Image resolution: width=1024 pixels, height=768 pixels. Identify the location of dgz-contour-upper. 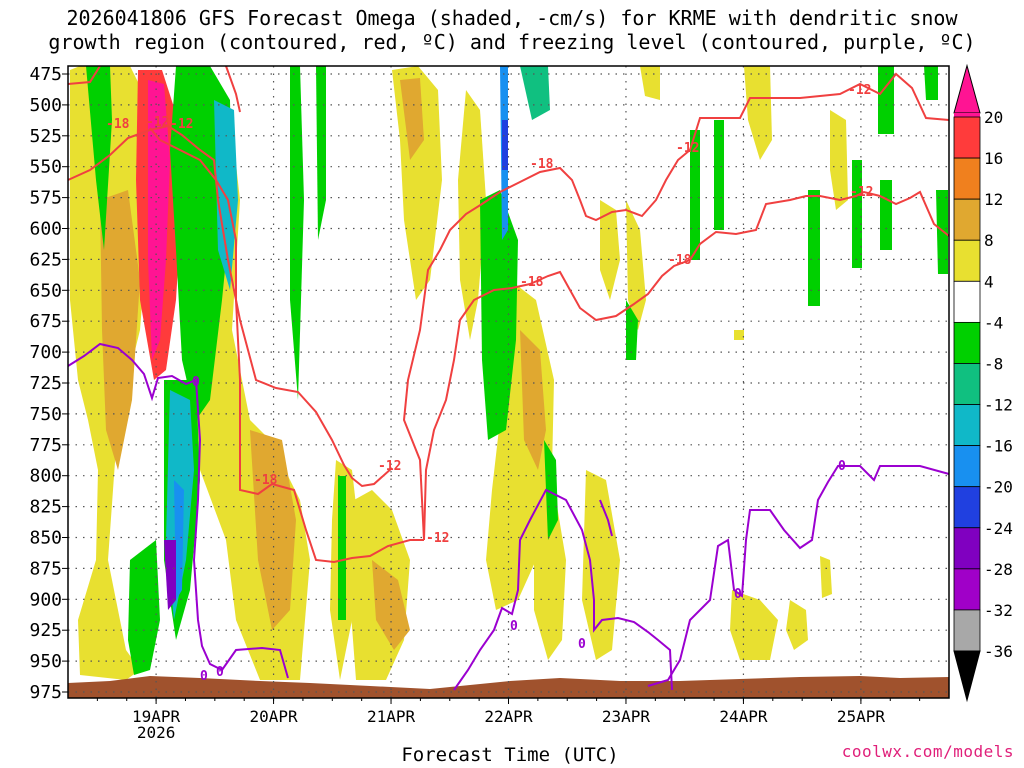
(84, 75).